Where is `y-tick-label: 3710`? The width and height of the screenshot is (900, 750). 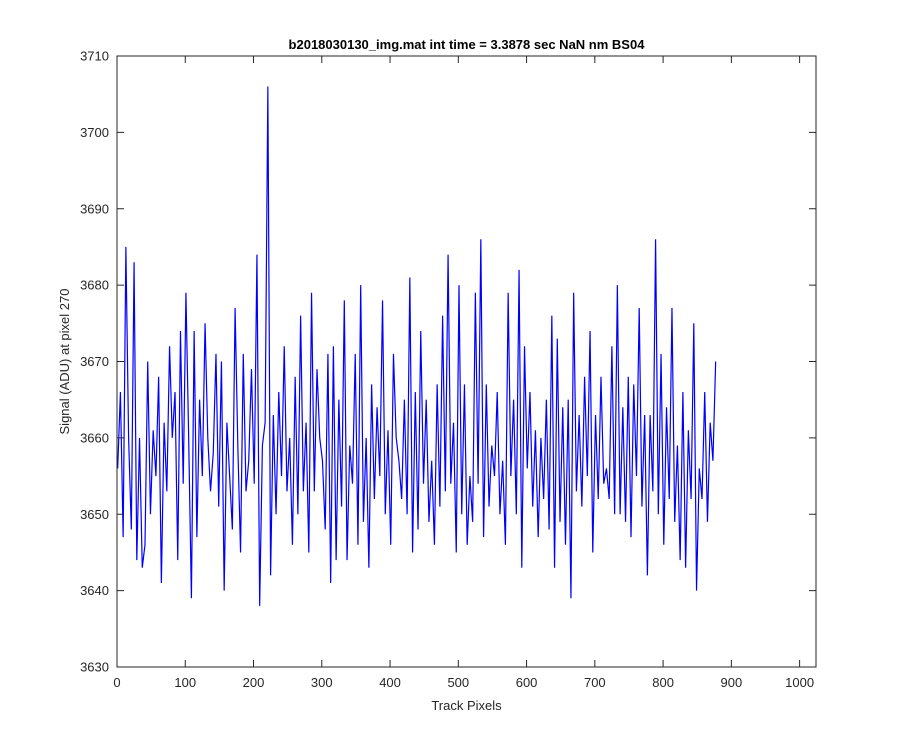
y-tick-label: 3710 is located at coordinates (94, 56).